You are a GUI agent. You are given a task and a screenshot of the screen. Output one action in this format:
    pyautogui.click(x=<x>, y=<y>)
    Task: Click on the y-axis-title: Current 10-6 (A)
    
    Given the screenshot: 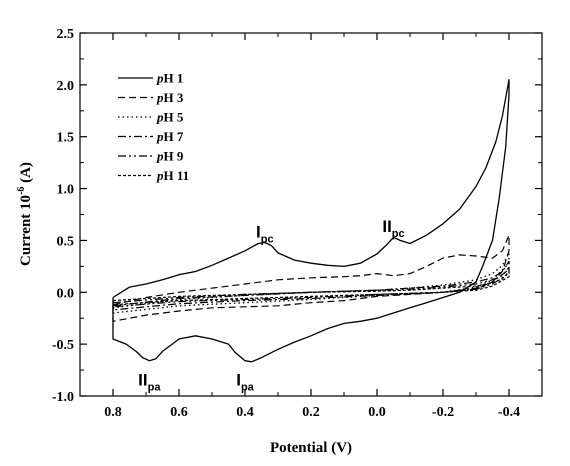 What is the action you would take?
    pyautogui.click(x=25, y=214)
    